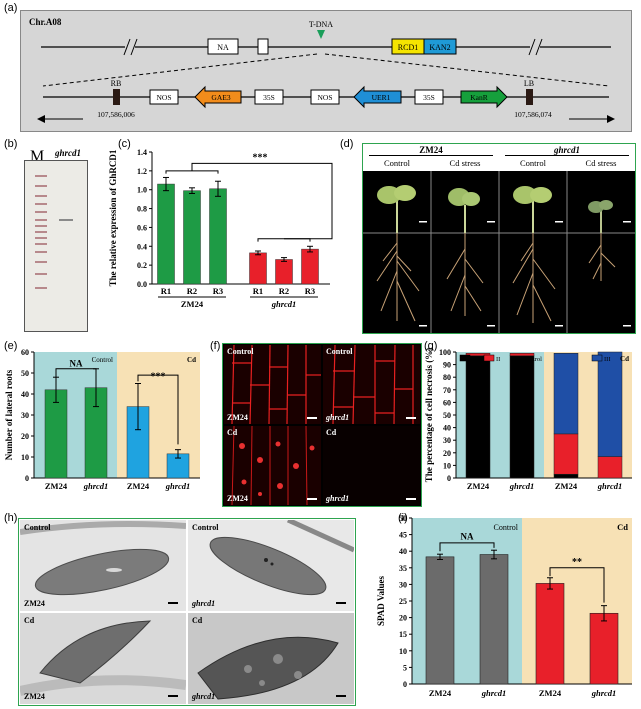 This screenshot has width=641, height=709. I want to click on d-header-zm24: ZM24, so click(431, 150).